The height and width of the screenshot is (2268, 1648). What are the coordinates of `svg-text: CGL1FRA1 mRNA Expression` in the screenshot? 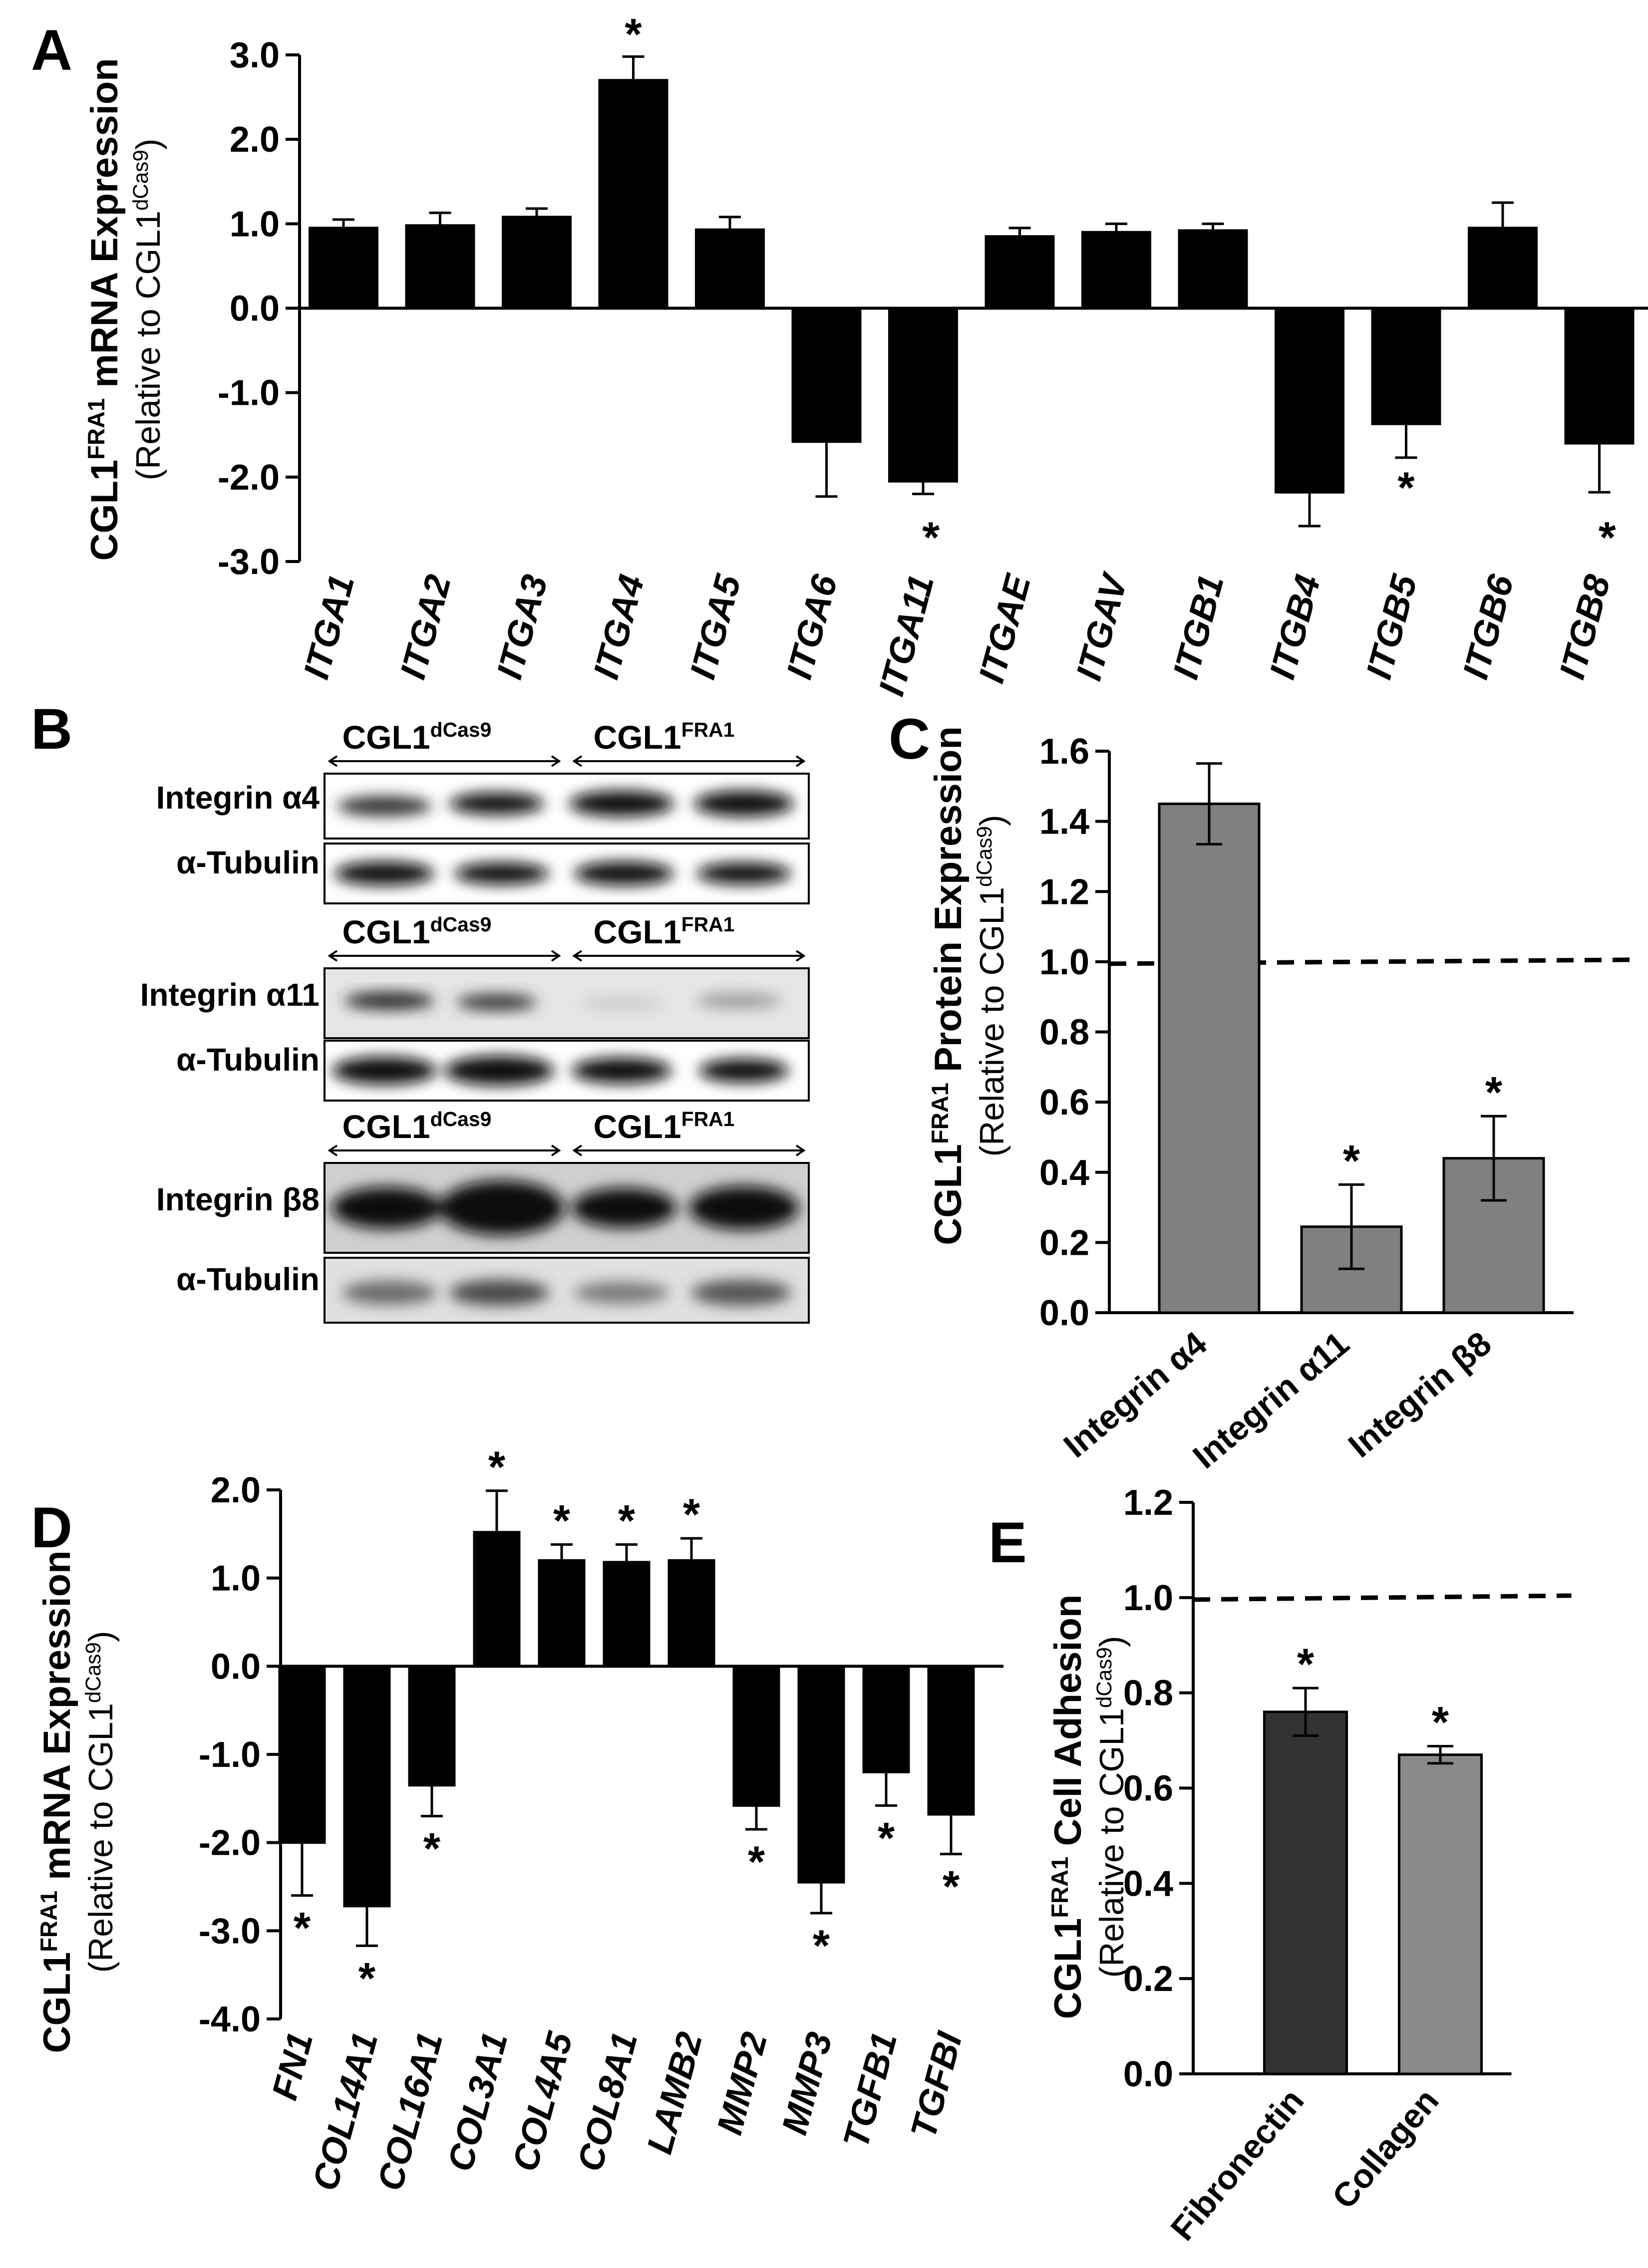 It's located at (104, 309).